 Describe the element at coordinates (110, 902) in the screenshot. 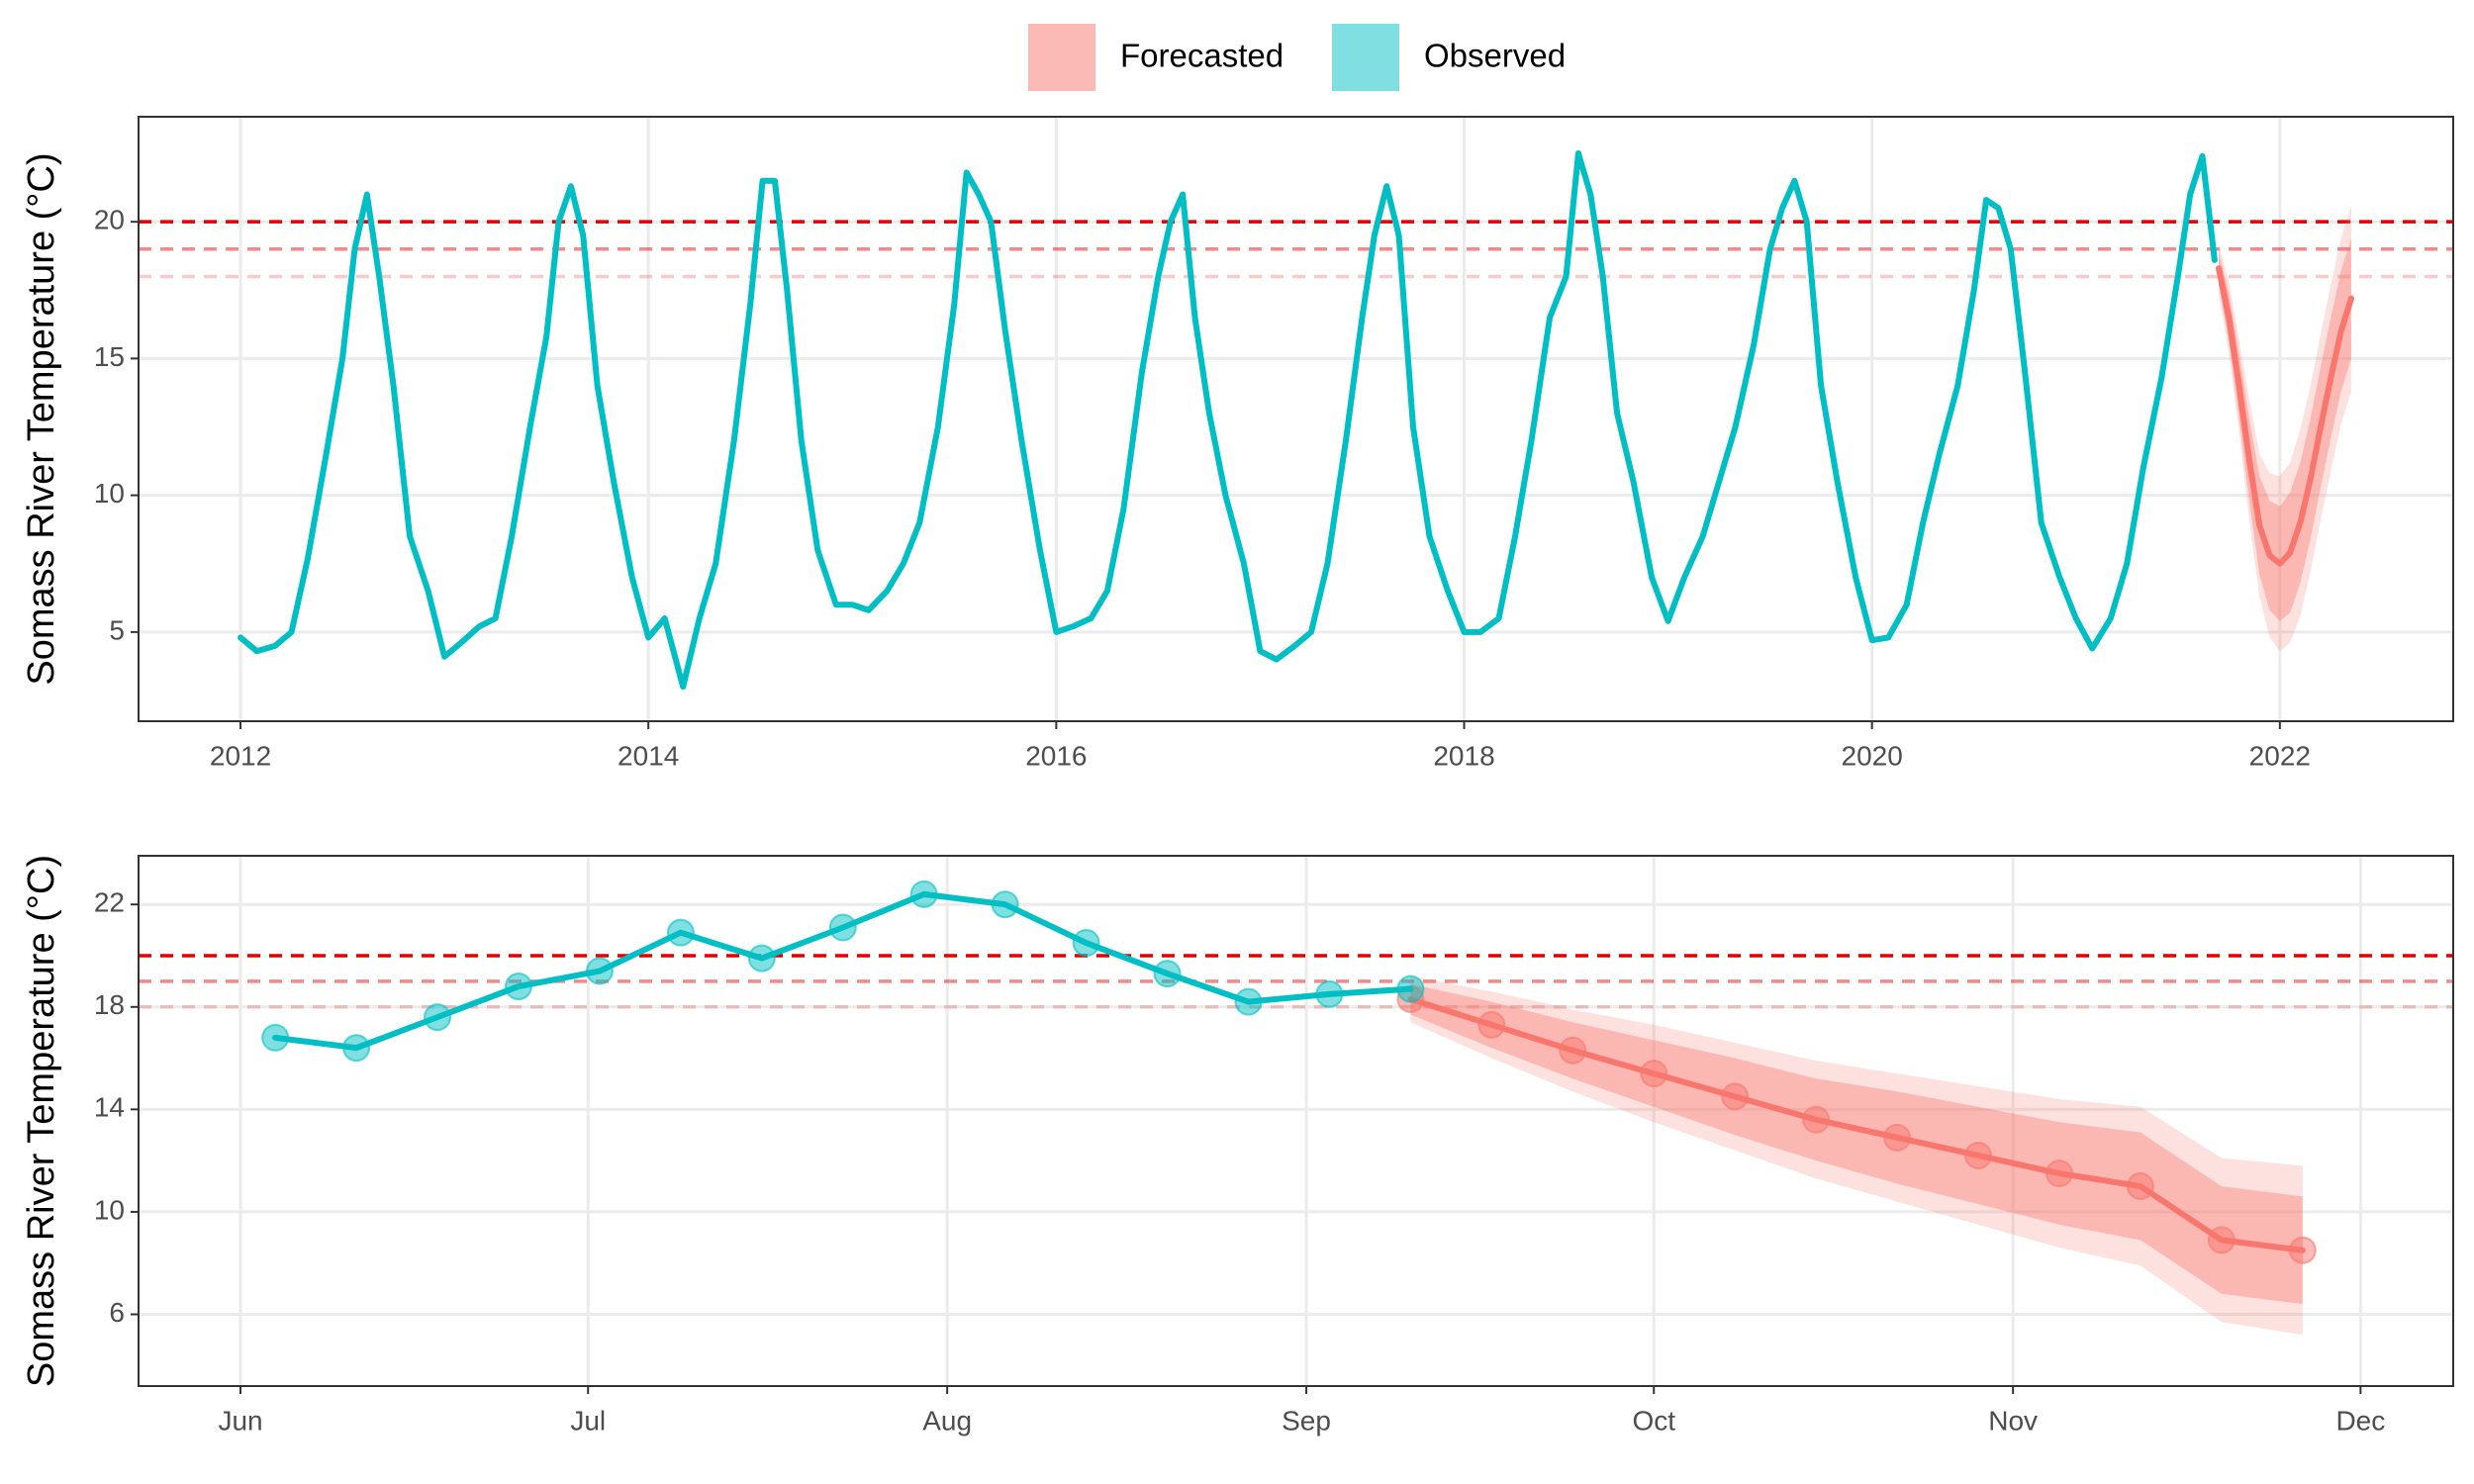

I see `y-tick-label: 22` at that location.